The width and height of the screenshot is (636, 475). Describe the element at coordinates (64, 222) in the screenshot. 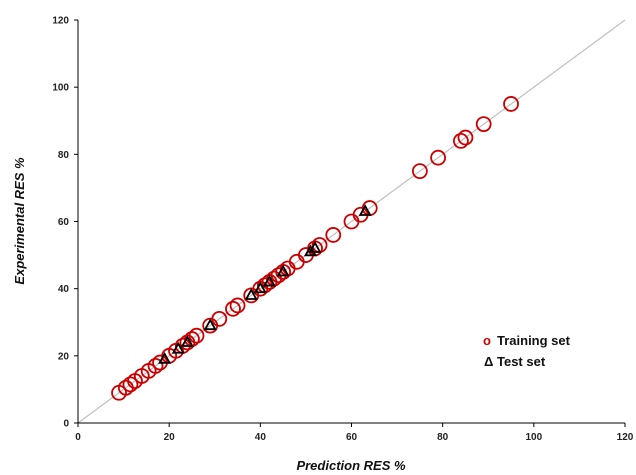

I see `y-tick-label: 60` at that location.